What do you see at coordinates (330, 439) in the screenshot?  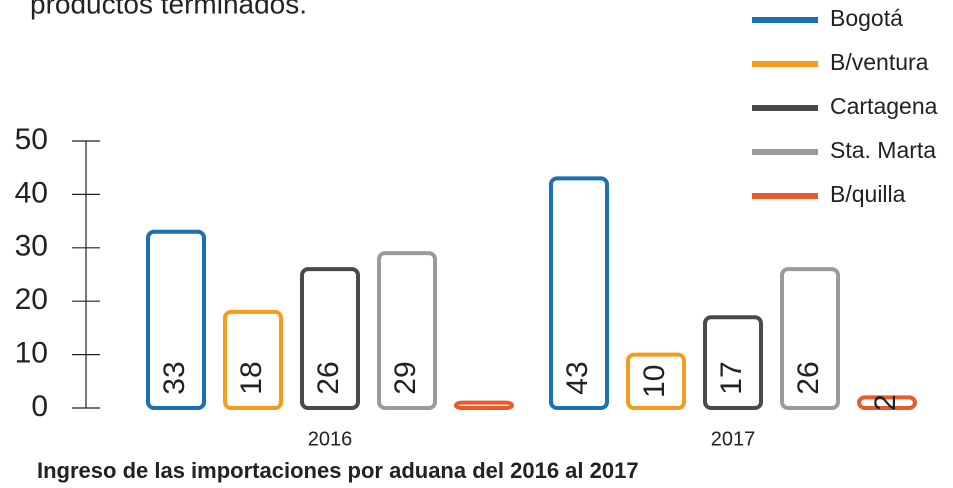 I see `x-tick-label: 2016` at bounding box center [330, 439].